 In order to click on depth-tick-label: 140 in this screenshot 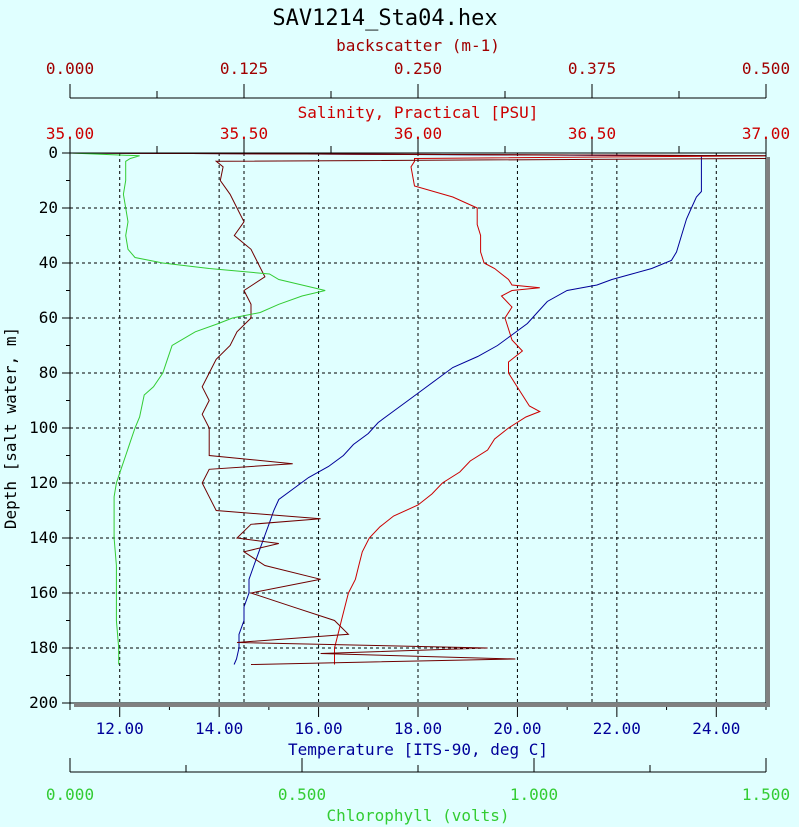, I will do `click(43, 537)`.